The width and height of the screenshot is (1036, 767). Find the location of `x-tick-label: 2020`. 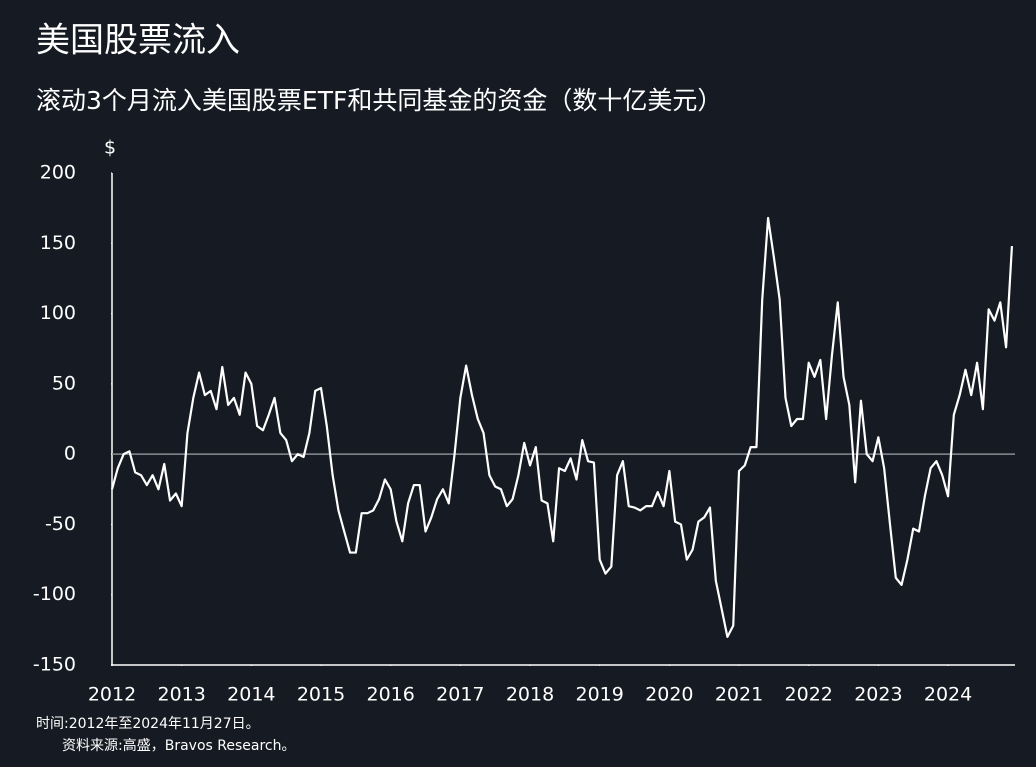

x-tick-label: 2020 is located at coordinates (669, 695).